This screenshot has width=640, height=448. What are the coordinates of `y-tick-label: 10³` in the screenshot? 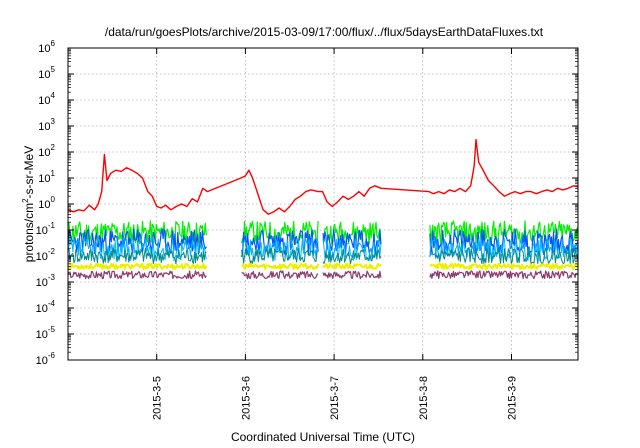 It's located at (46, 125).